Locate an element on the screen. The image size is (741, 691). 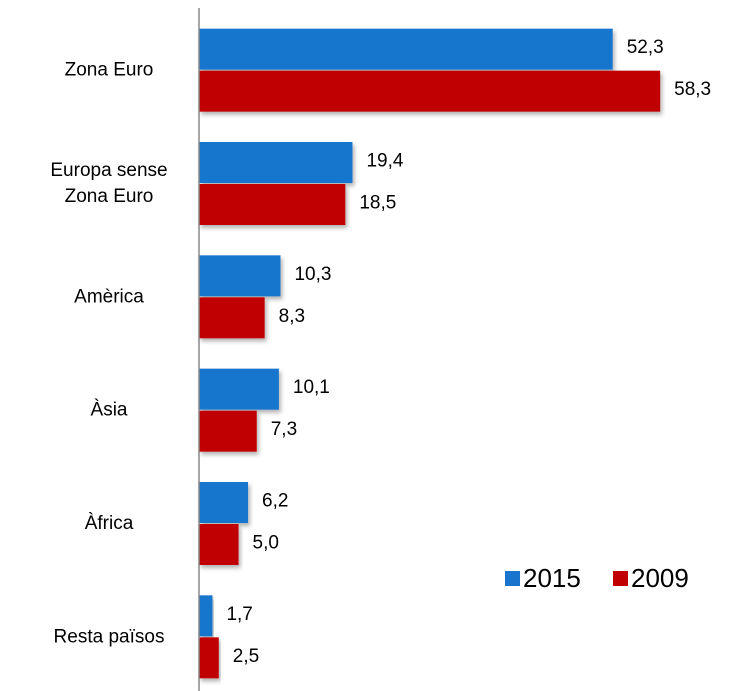
data-label: 2,5 is located at coordinates (246, 656).